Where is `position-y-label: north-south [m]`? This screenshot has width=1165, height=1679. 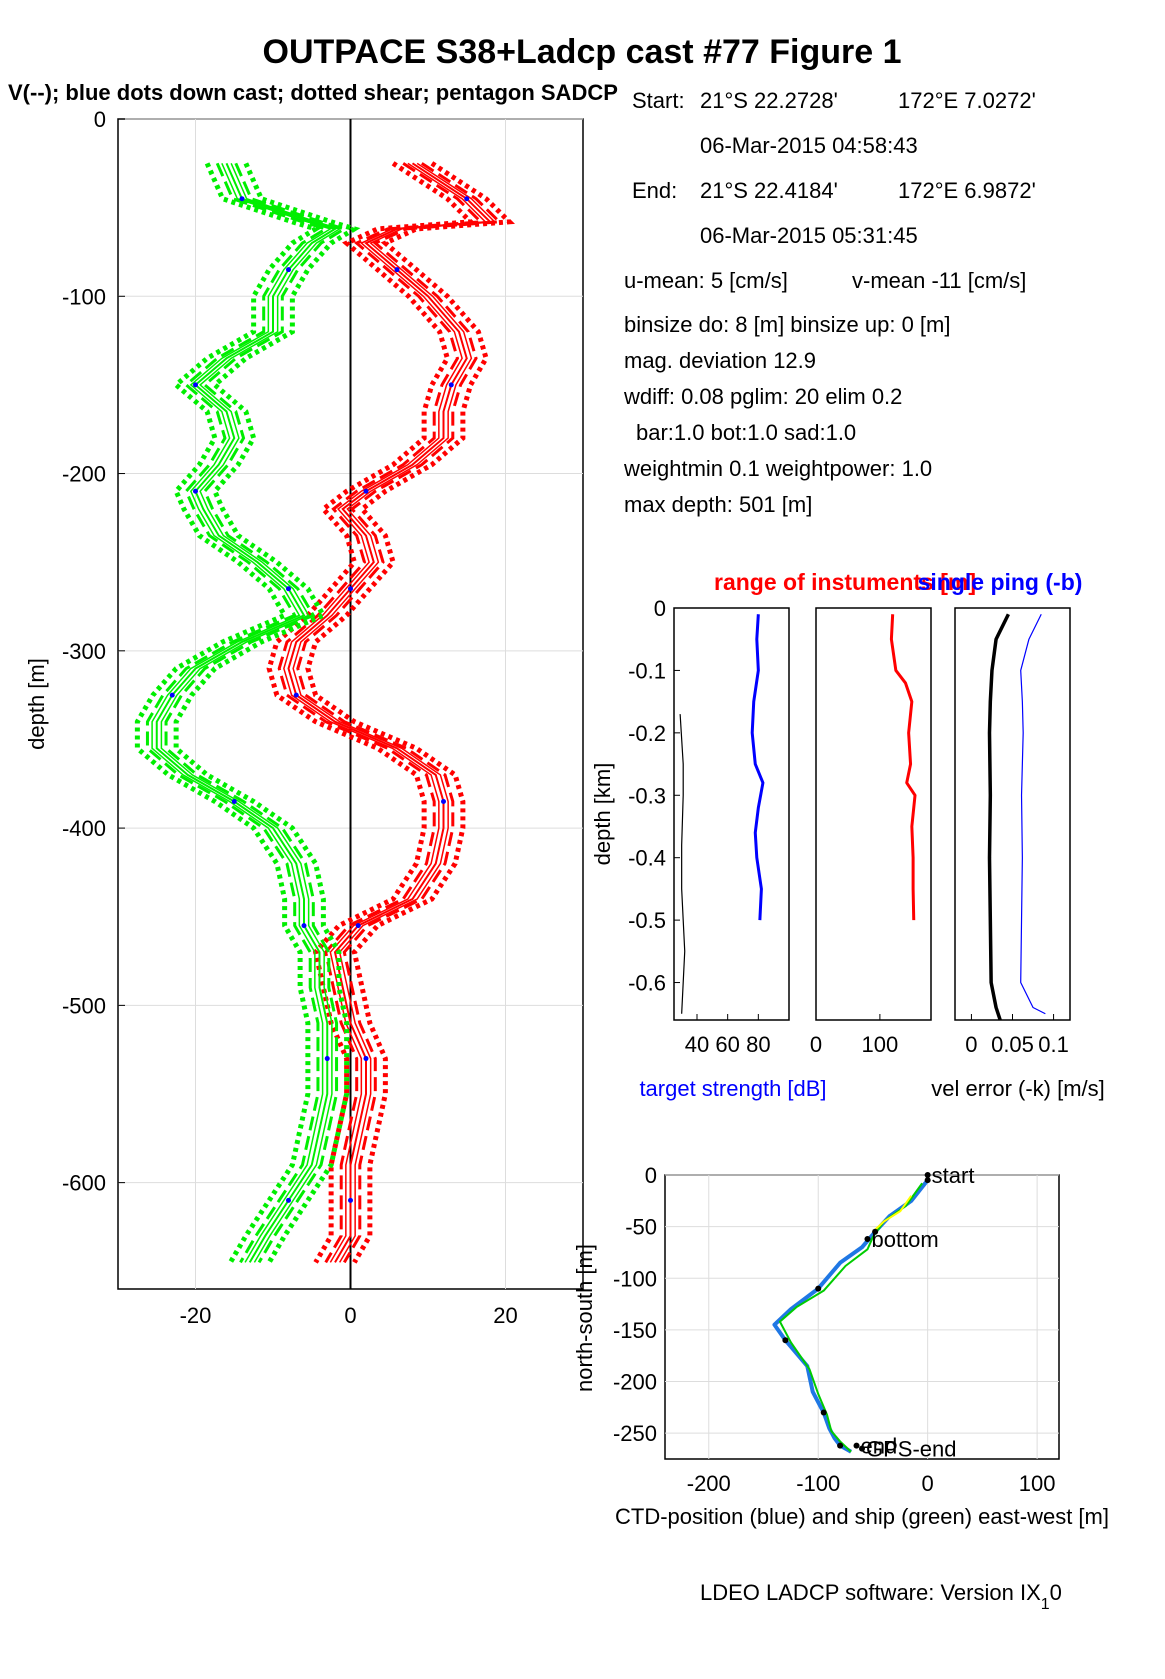
position-y-label: north-south [m] is located at coordinates (584, 1318).